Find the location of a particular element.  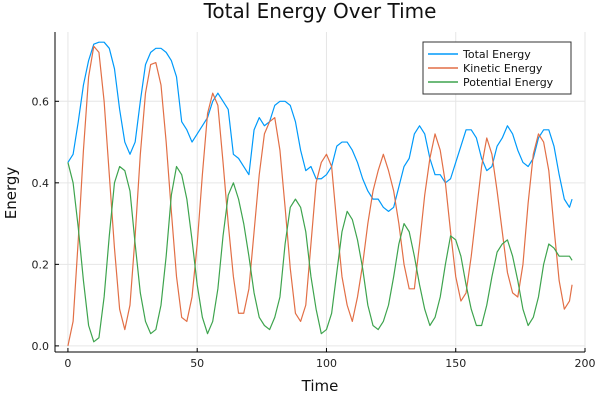

y-tick-label: 0.6 is located at coordinates (41, 101).